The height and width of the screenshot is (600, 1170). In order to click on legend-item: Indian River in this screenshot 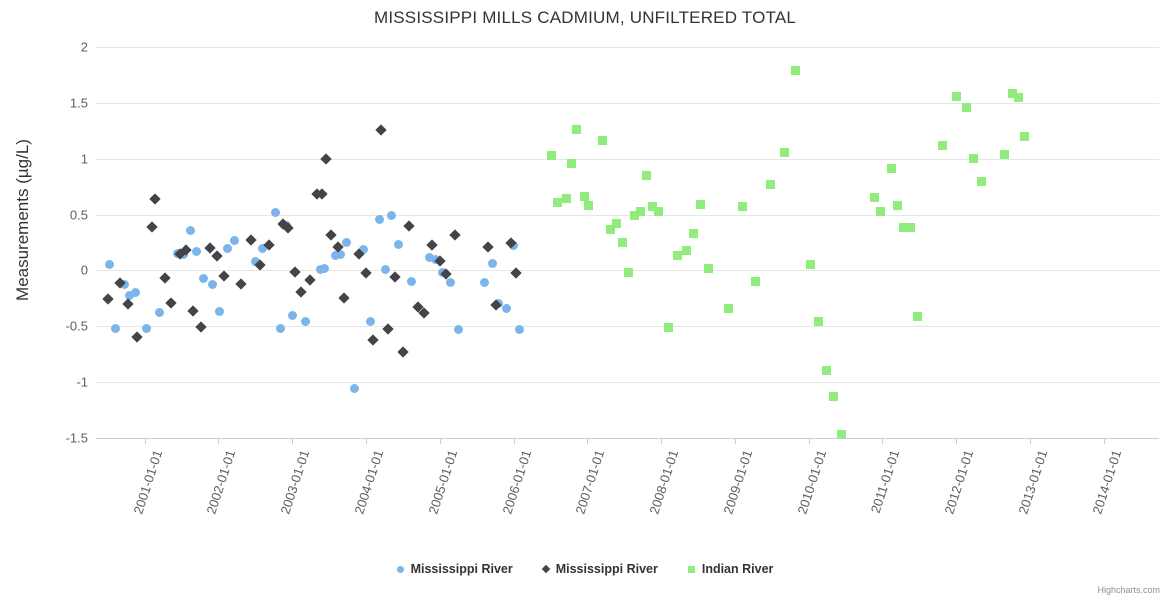, I will do `click(730, 569)`.